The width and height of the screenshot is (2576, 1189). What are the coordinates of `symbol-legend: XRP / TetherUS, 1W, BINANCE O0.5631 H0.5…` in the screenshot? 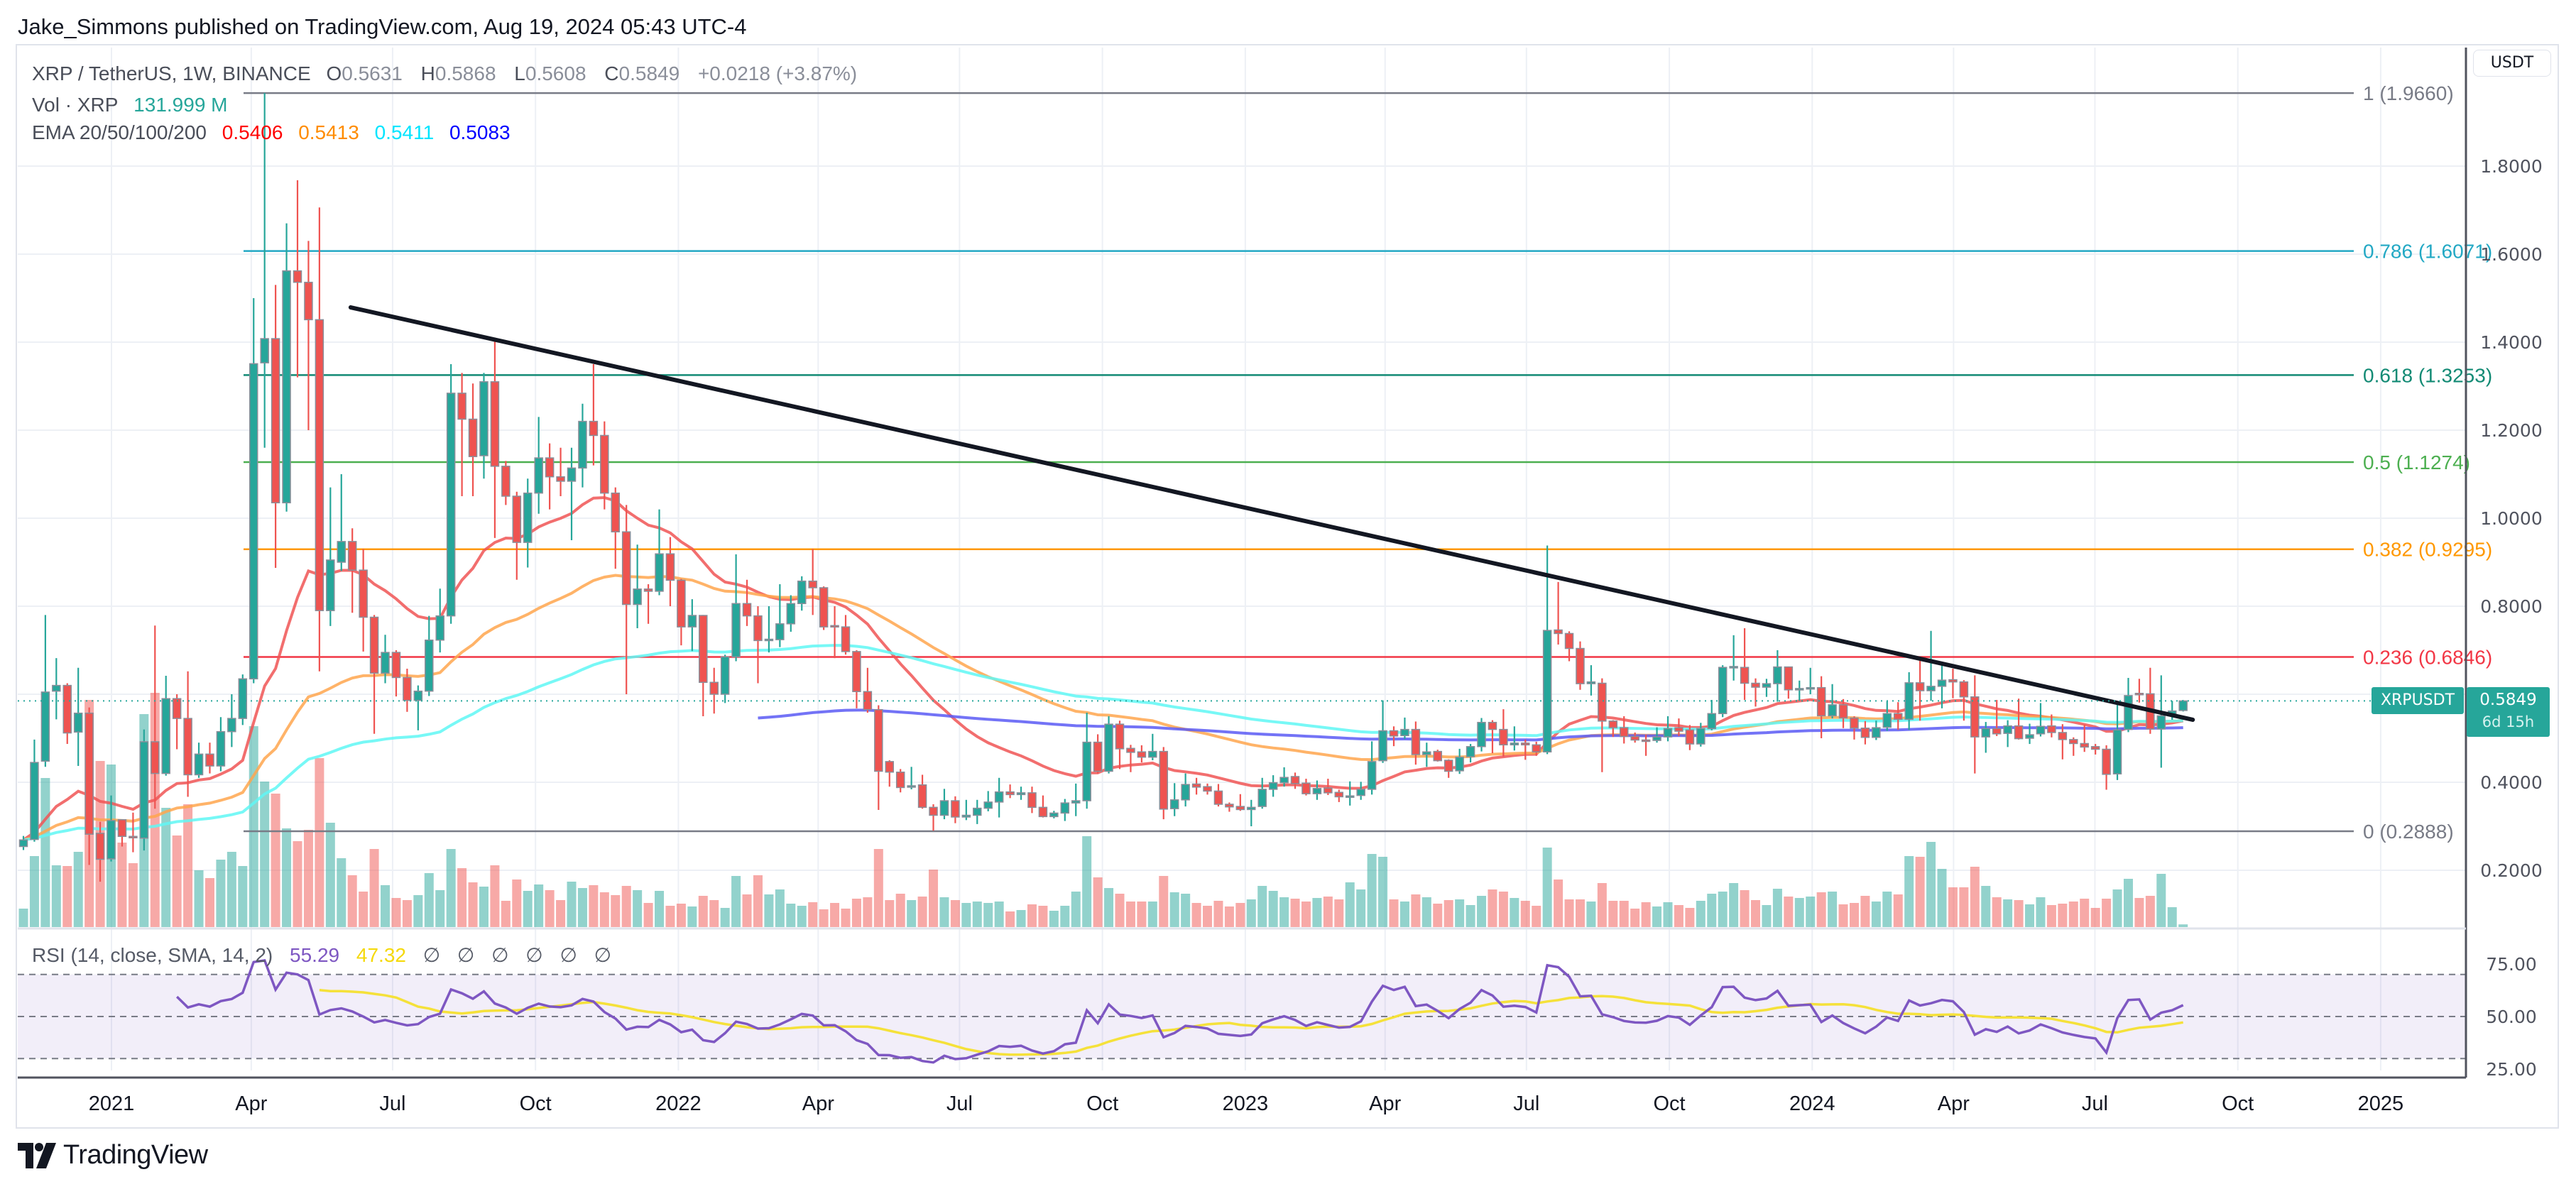 It's located at (451, 73).